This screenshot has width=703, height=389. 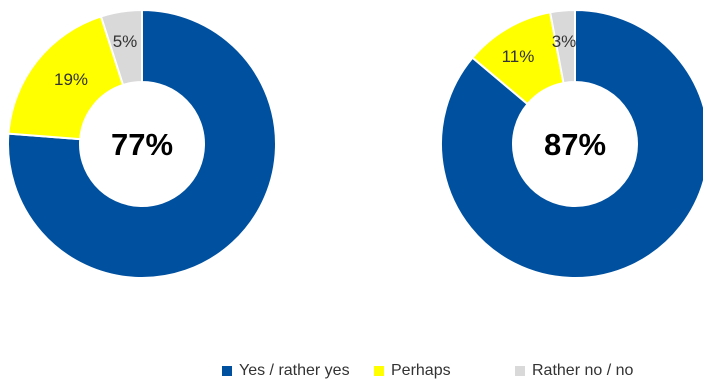 What do you see at coordinates (379, 371) in the screenshot?
I see `legend-swatch-perhaps` at bounding box center [379, 371].